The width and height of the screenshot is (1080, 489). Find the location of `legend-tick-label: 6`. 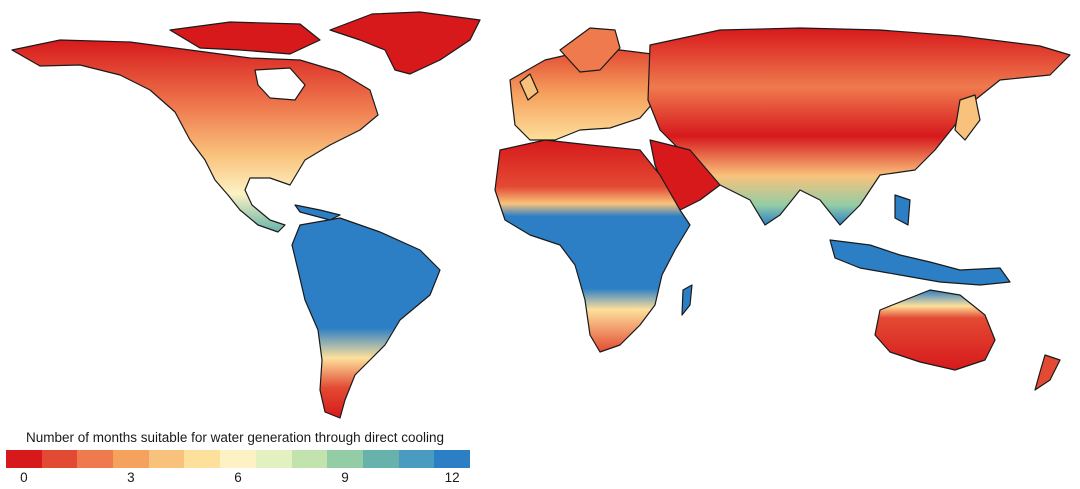

legend-tick-label: 6 is located at coordinates (238, 477).